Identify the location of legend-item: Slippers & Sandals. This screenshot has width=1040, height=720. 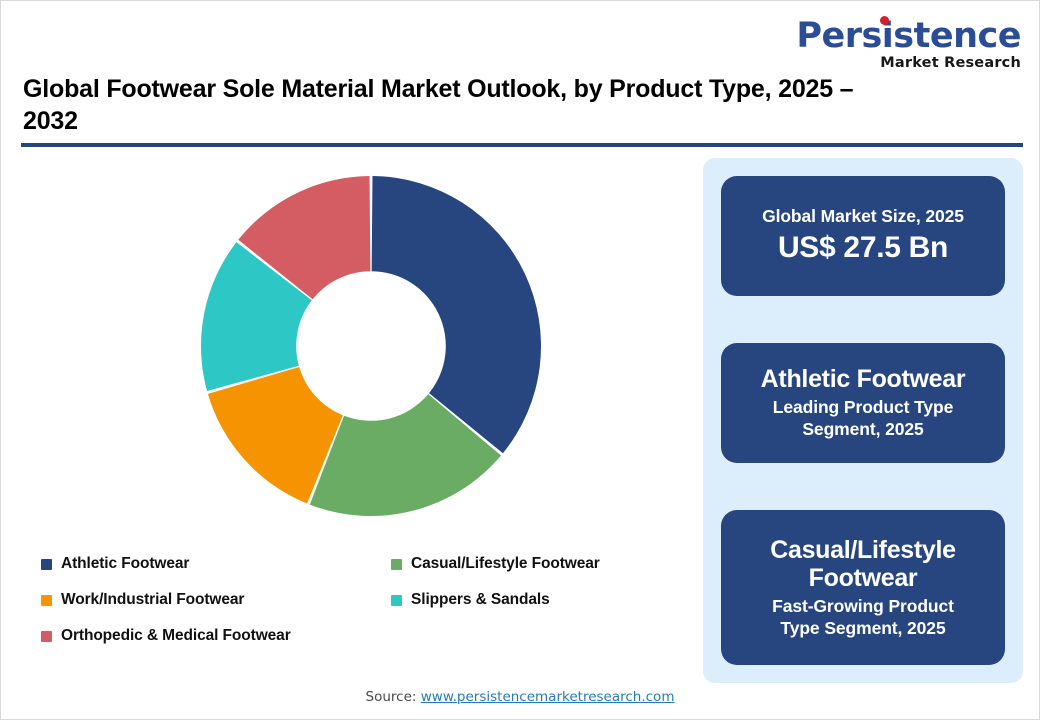
(546, 600).